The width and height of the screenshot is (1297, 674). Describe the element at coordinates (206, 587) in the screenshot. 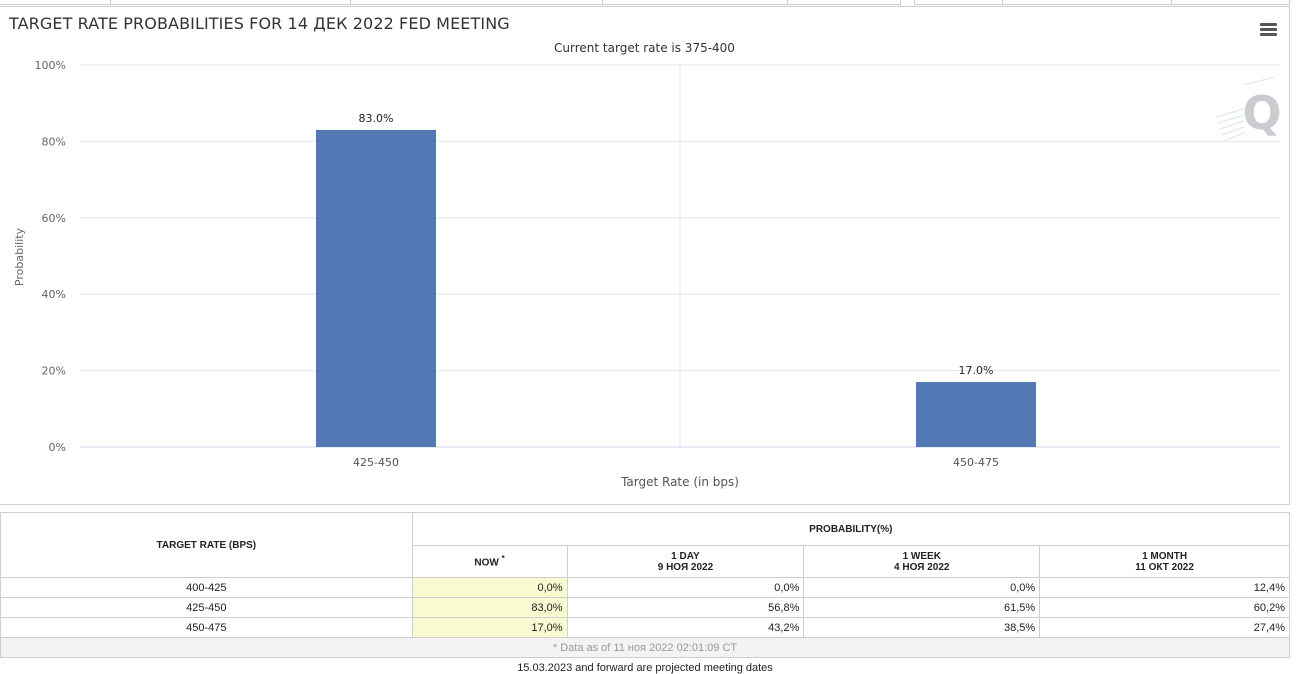

I see `row-rate: 400-425` at that location.